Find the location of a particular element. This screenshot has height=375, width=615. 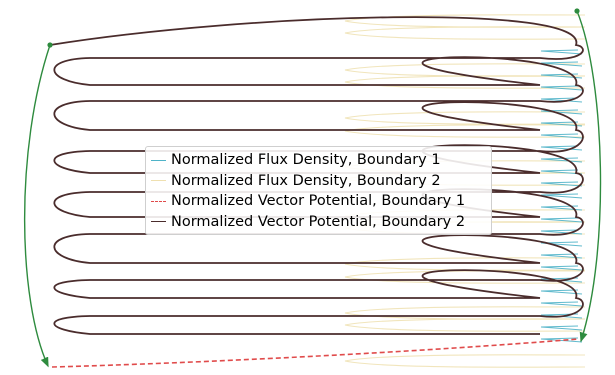

legend-label-flux-boundary-1: Normalized Flux Density, Boundary 1 is located at coordinates (306, 160).